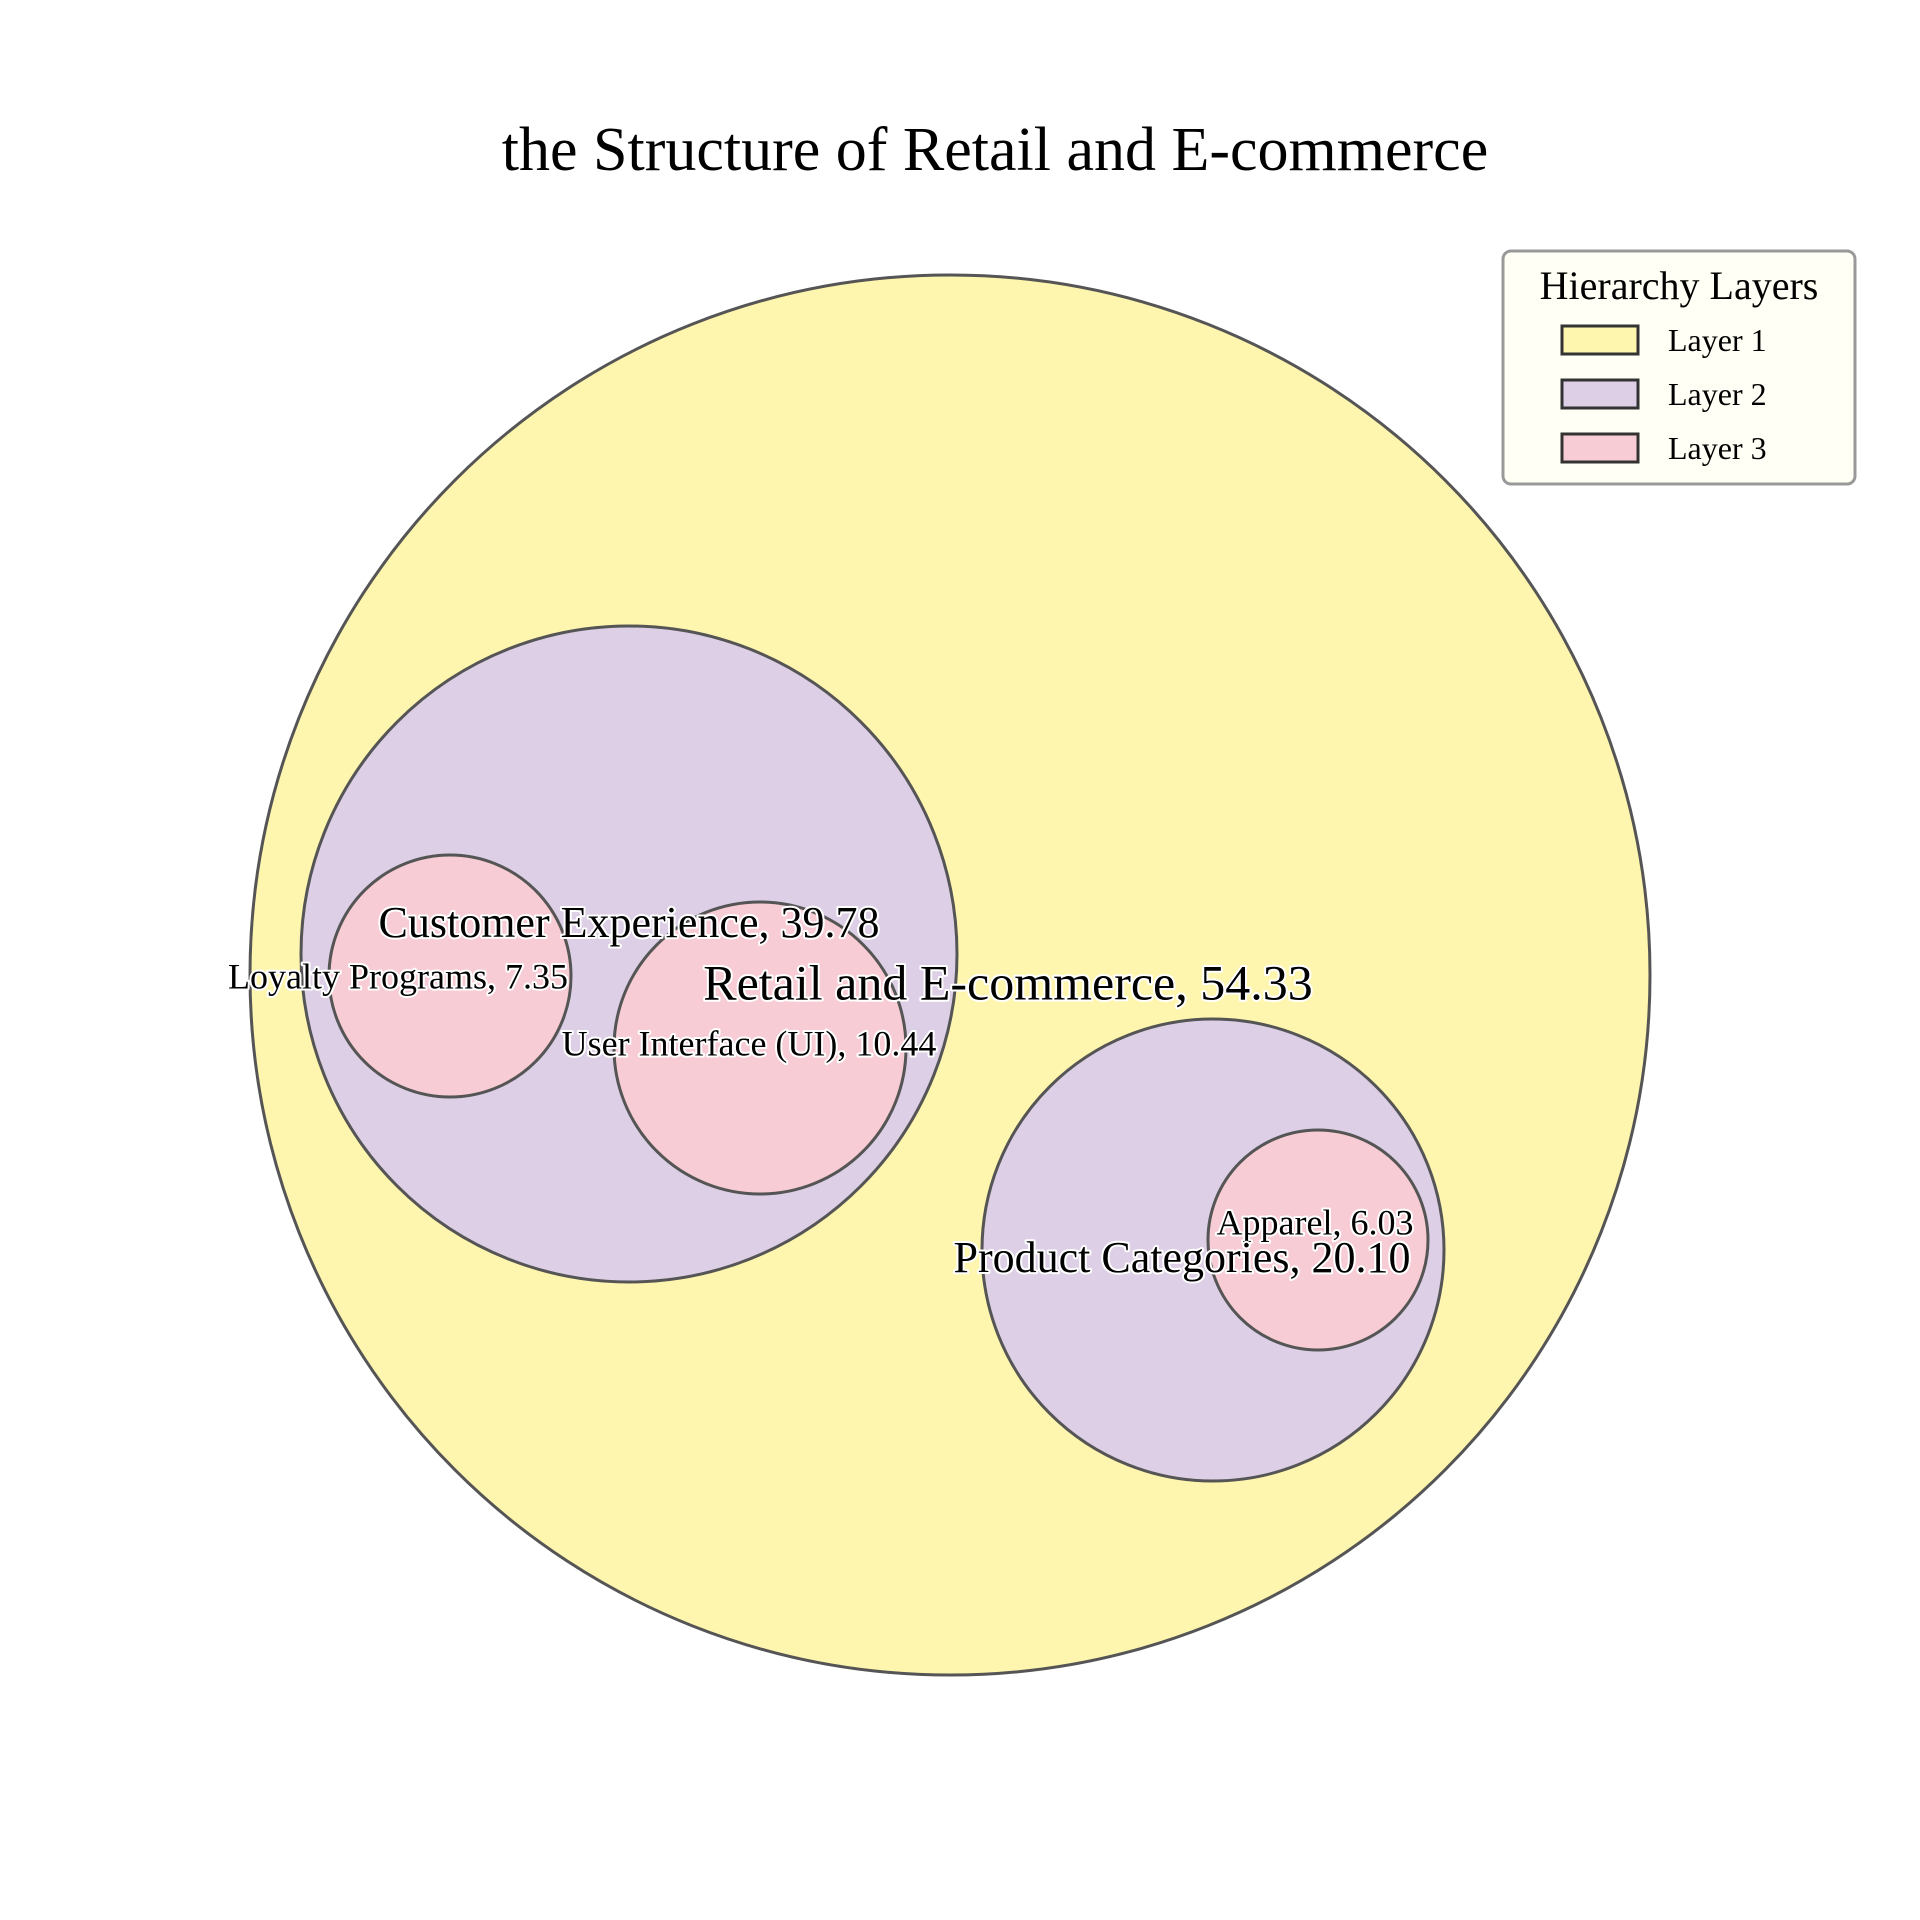 The image size is (1920, 1920). I want to click on legend-title: Hierarchy Layers, so click(1679, 285).